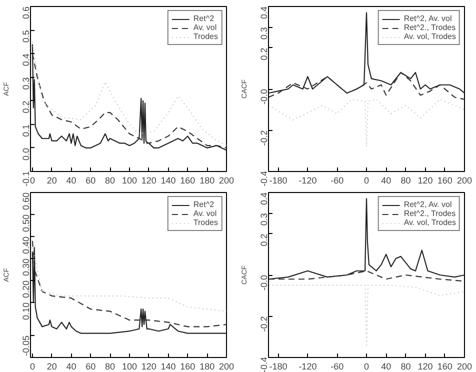  What do you see at coordinates (26, 223) in the screenshot?
I see `y-tick-label: 0.50` at bounding box center [26, 223].